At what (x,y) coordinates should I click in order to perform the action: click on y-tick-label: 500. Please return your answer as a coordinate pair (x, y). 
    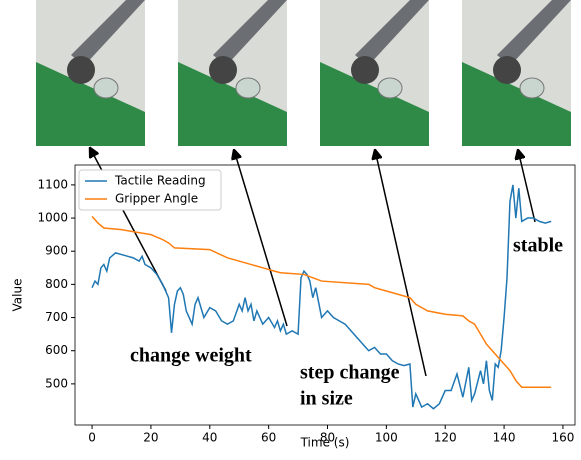
    Looking at the image, I should click on (56, 383).